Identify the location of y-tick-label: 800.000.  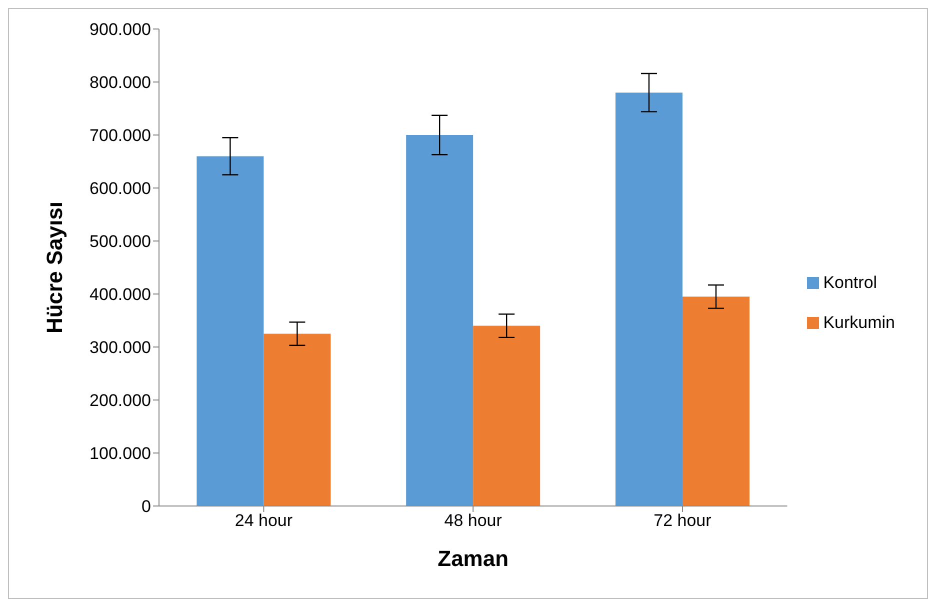
(120, 82).